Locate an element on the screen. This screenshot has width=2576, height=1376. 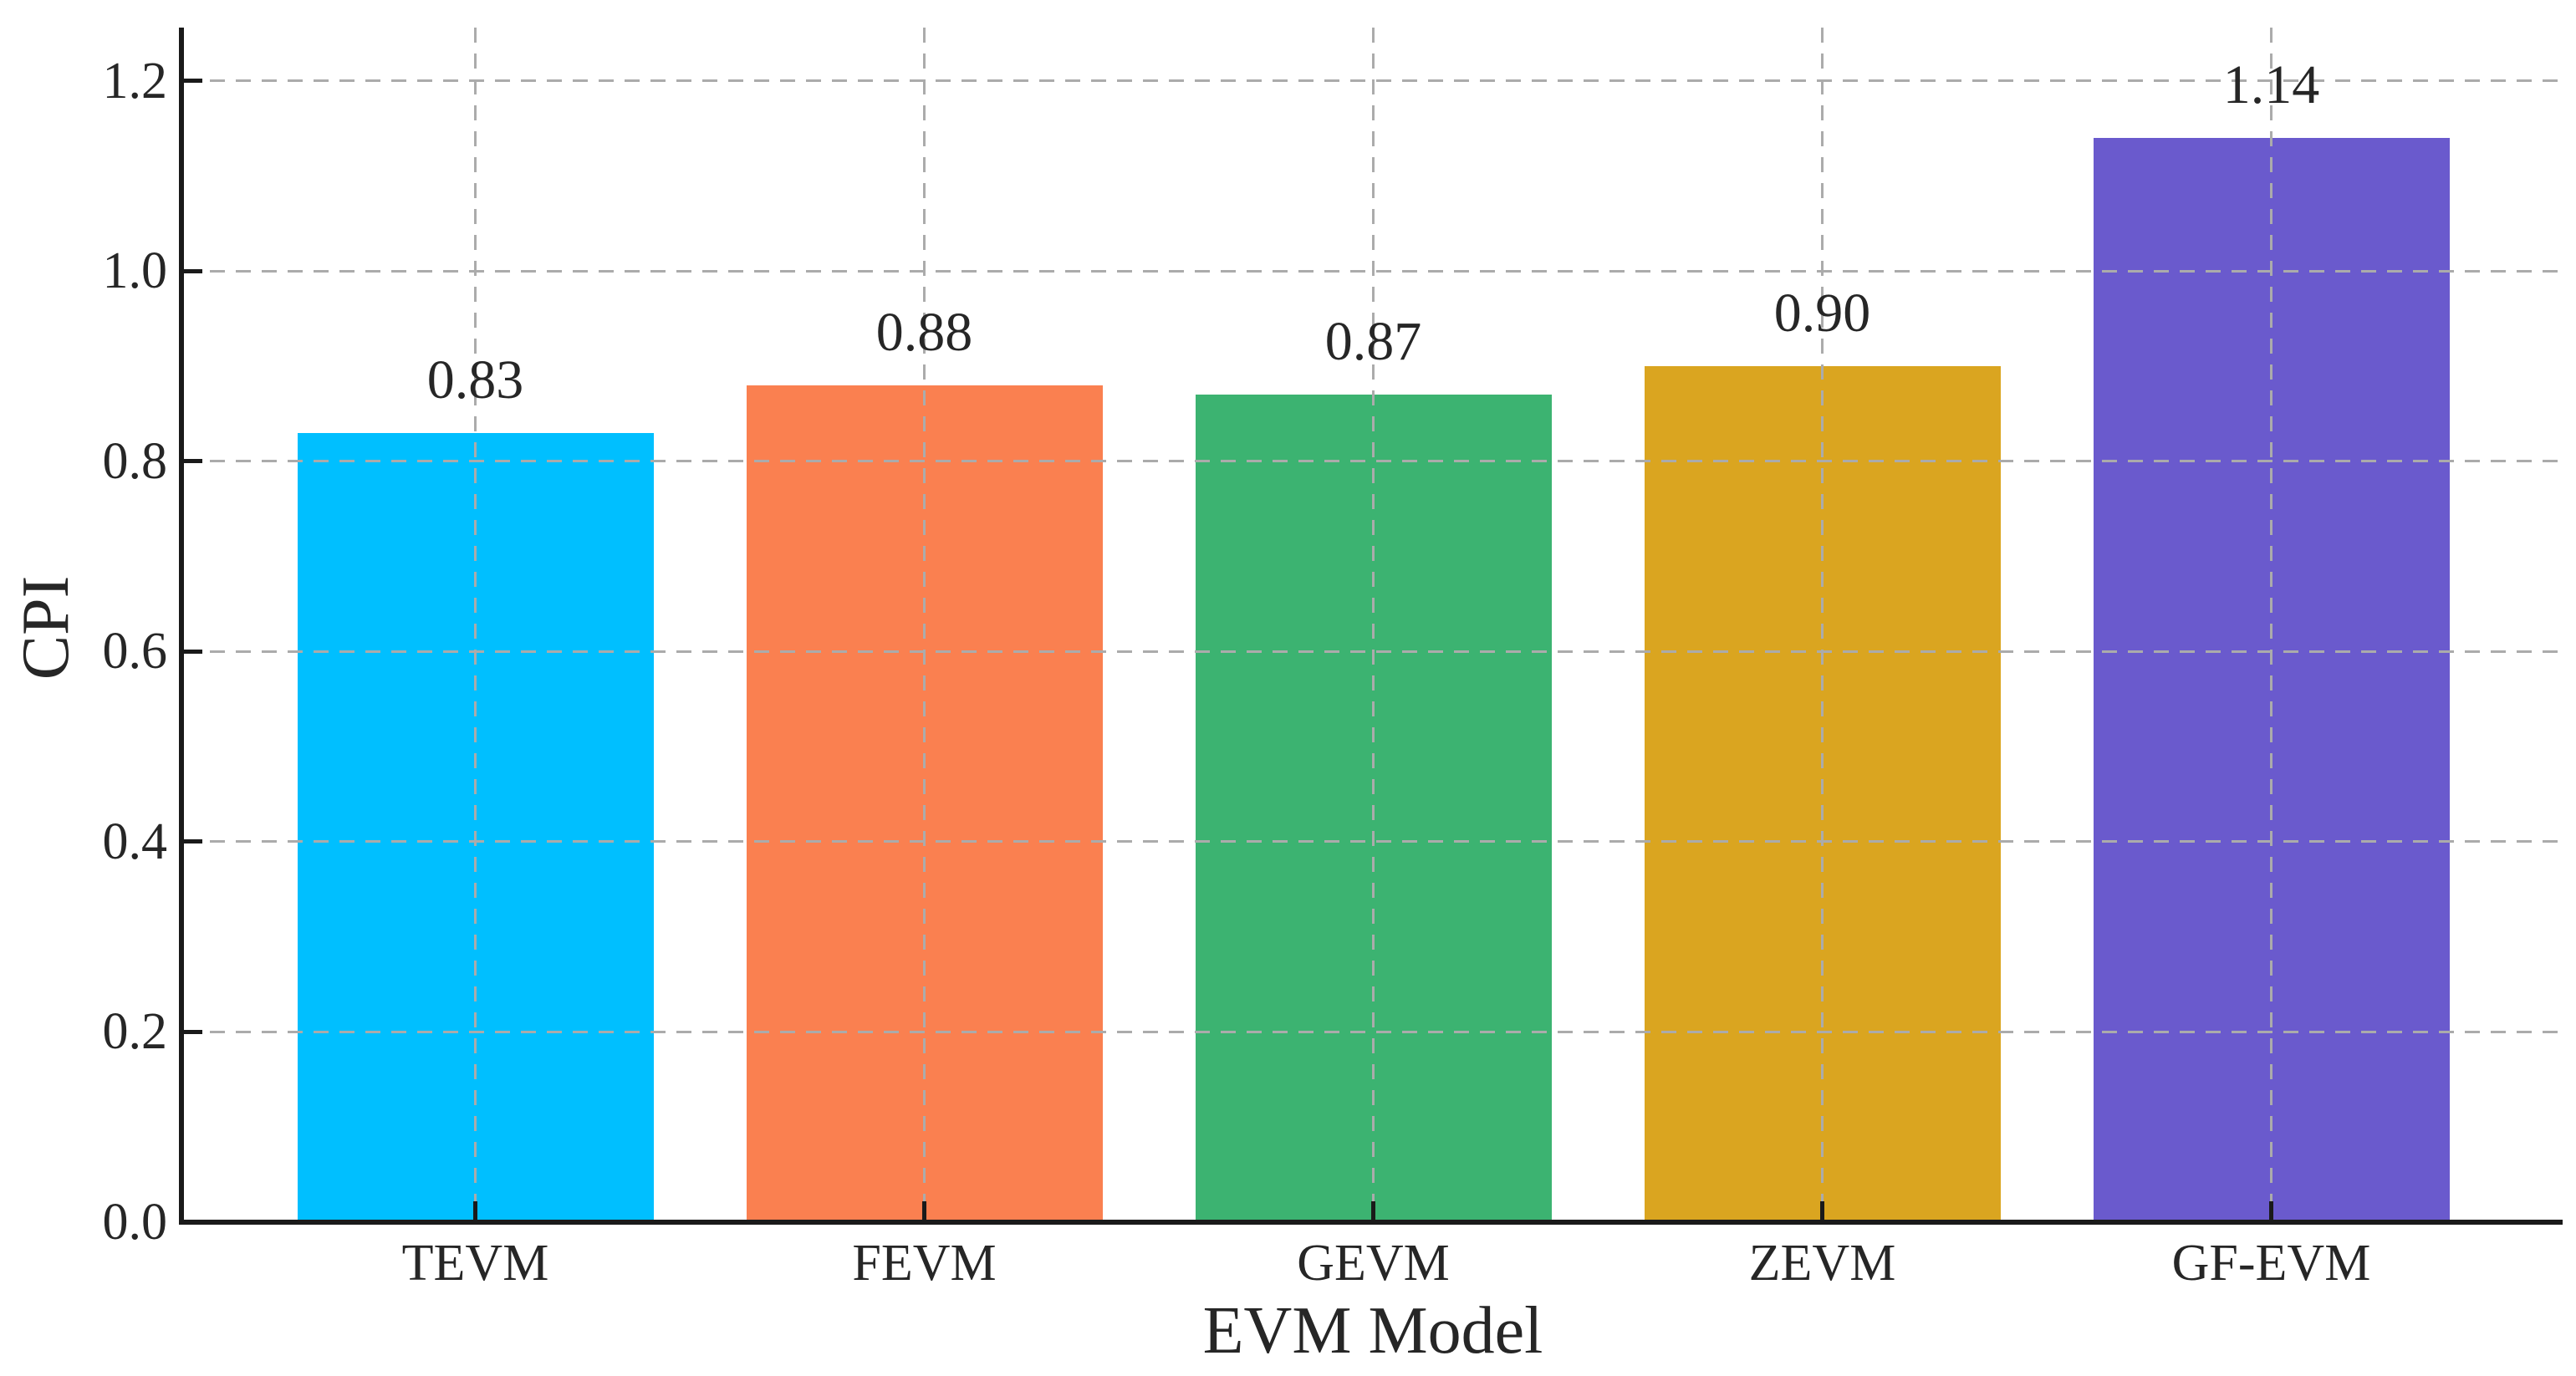
bar-value-label: 0.88 is located at coordinates (924, 332).